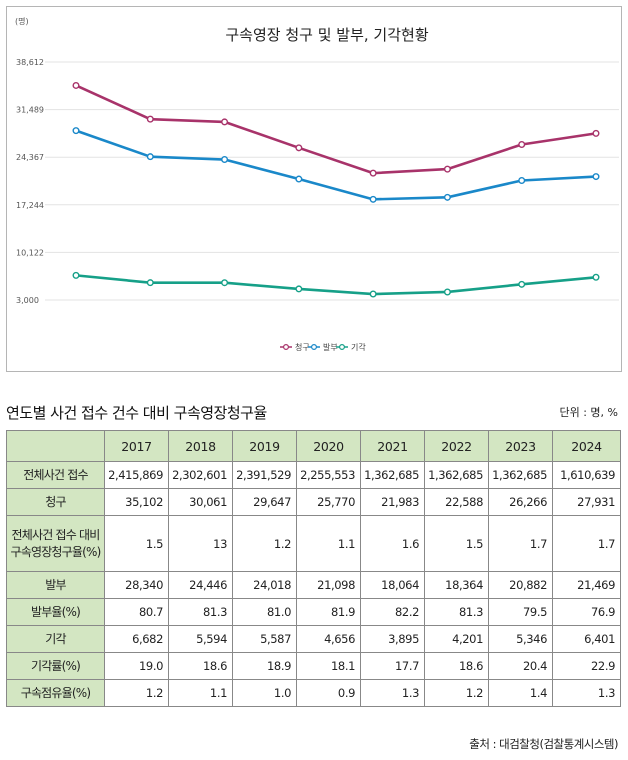 Image resolution: width=628 pixels, height=760 pixels. Describe the element at coordinates (328, 502) in the screenshot. I see `table-cell: 25,770` at that location.